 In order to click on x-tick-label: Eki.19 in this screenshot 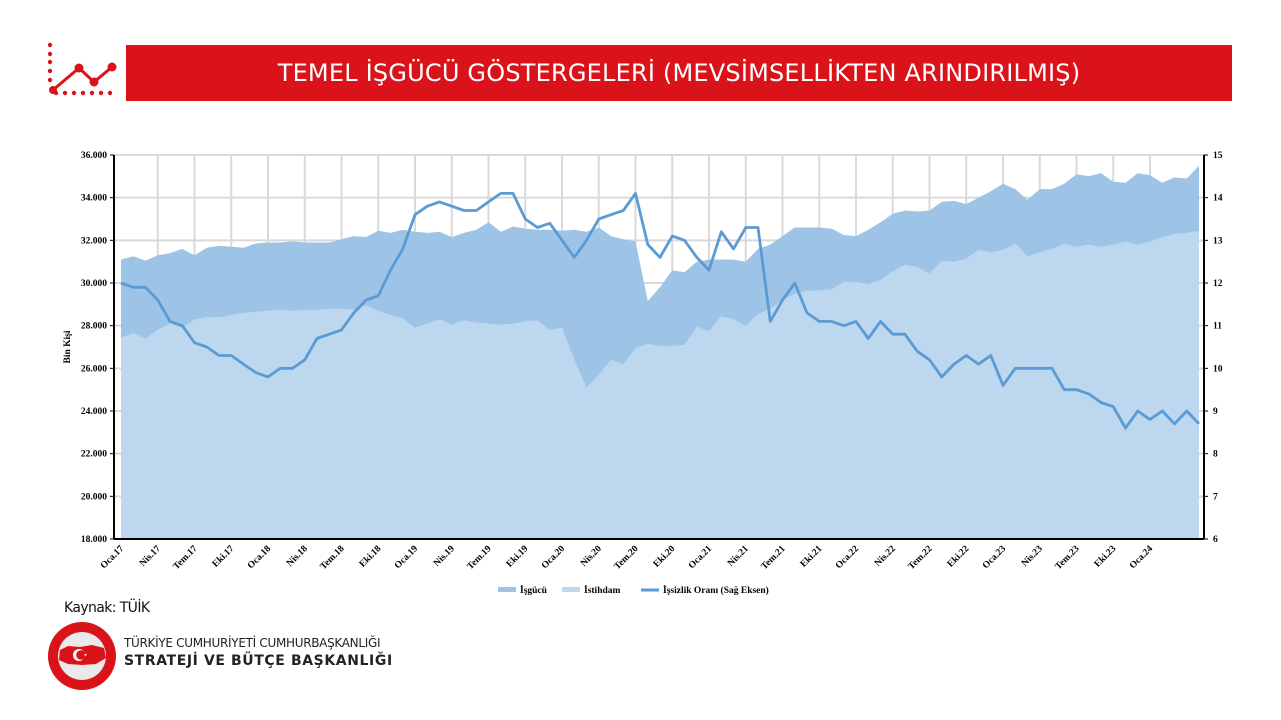, I will do `click(518, 557)`.